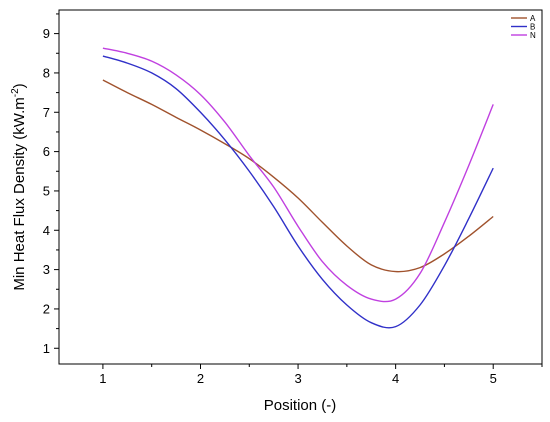  Describe the element at coordinates (297, 378) in the screenshot. I see `x-tick-label: 3` at that location.